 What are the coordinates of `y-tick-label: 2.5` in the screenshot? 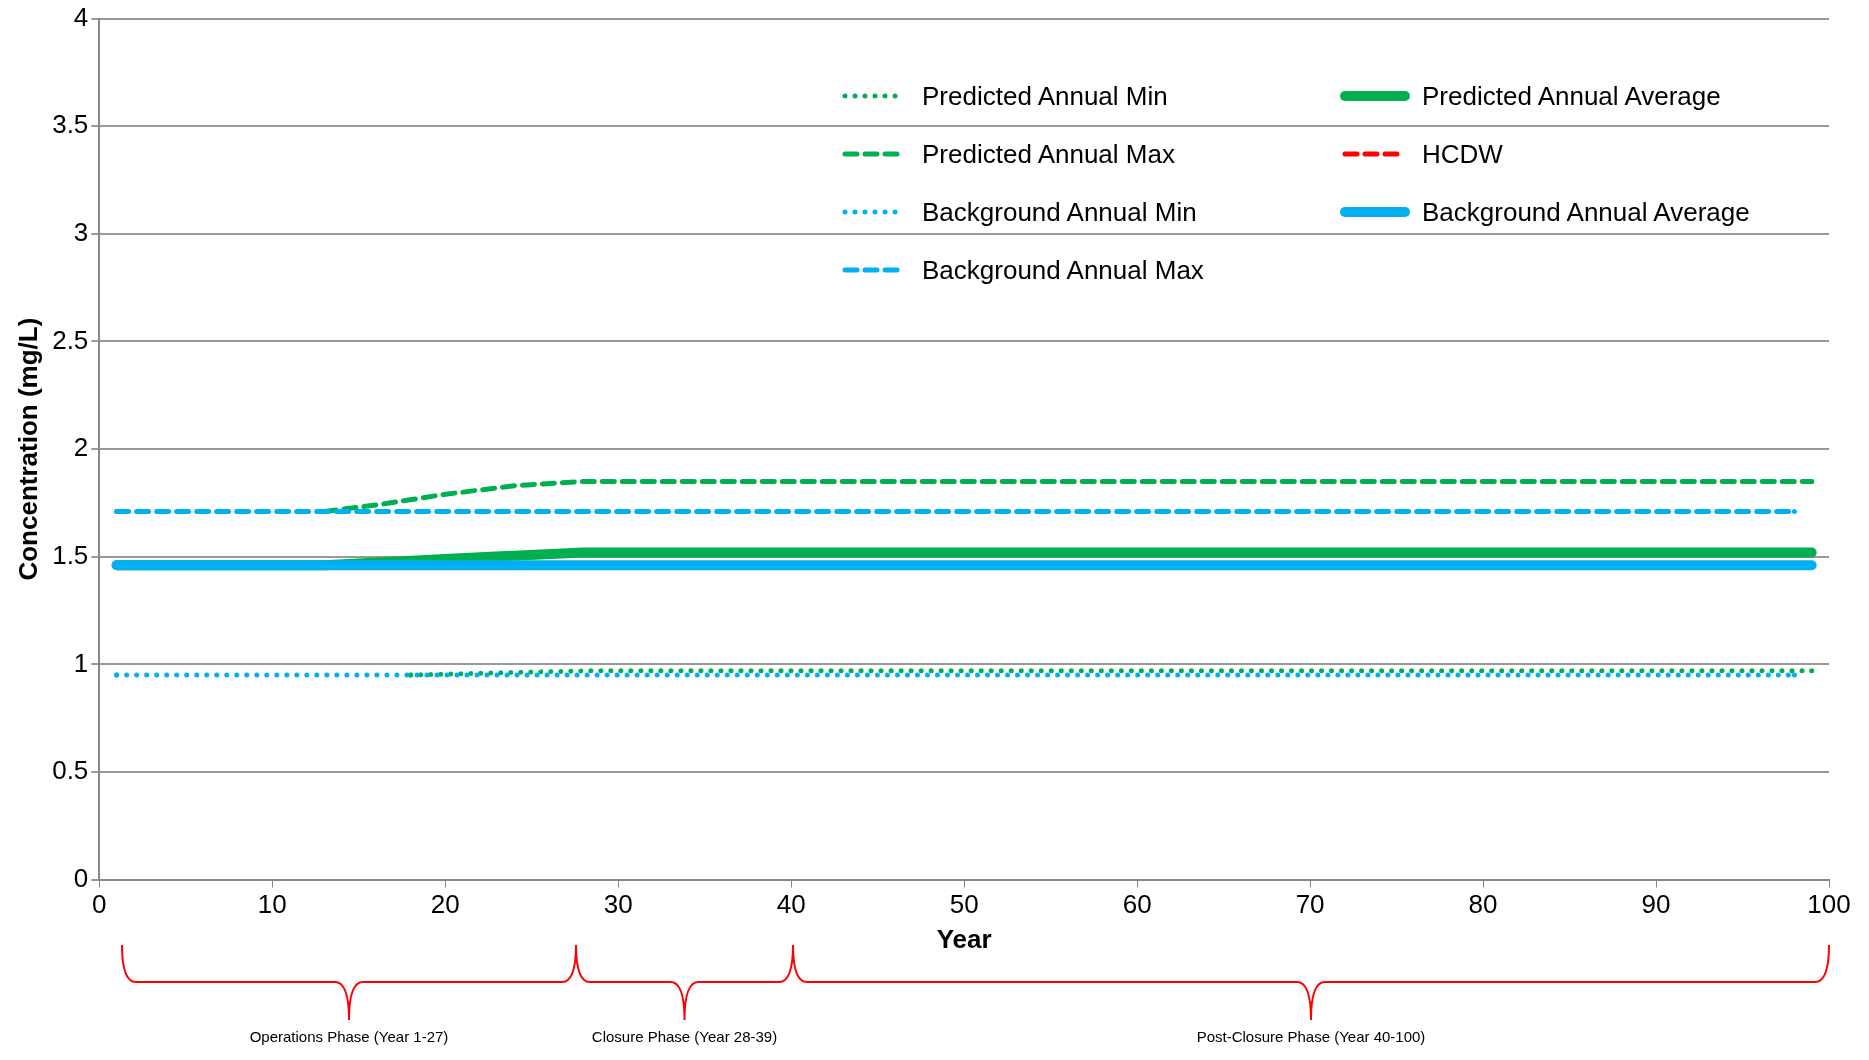 It's located at (70, 339).